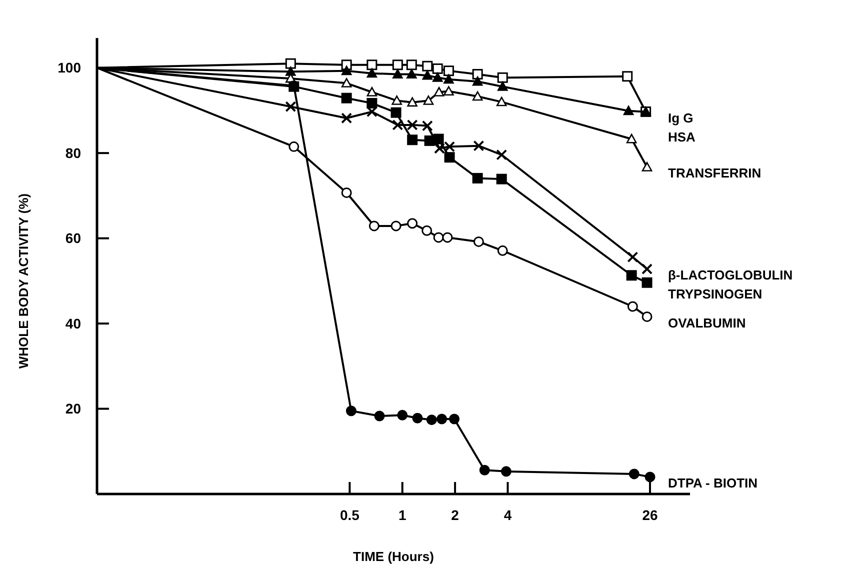 The height and width of the screenshot is (571, 855). What do you see at coordinates (681, 118) in the screenshot?
I see `series-label: Ig G` at bounding box center [681, 118].